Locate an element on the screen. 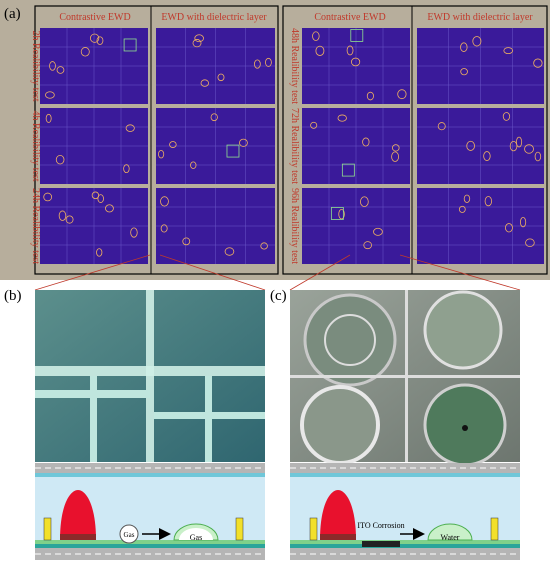  row-label: 48h Realibility test is located at coordinates (294, 66).